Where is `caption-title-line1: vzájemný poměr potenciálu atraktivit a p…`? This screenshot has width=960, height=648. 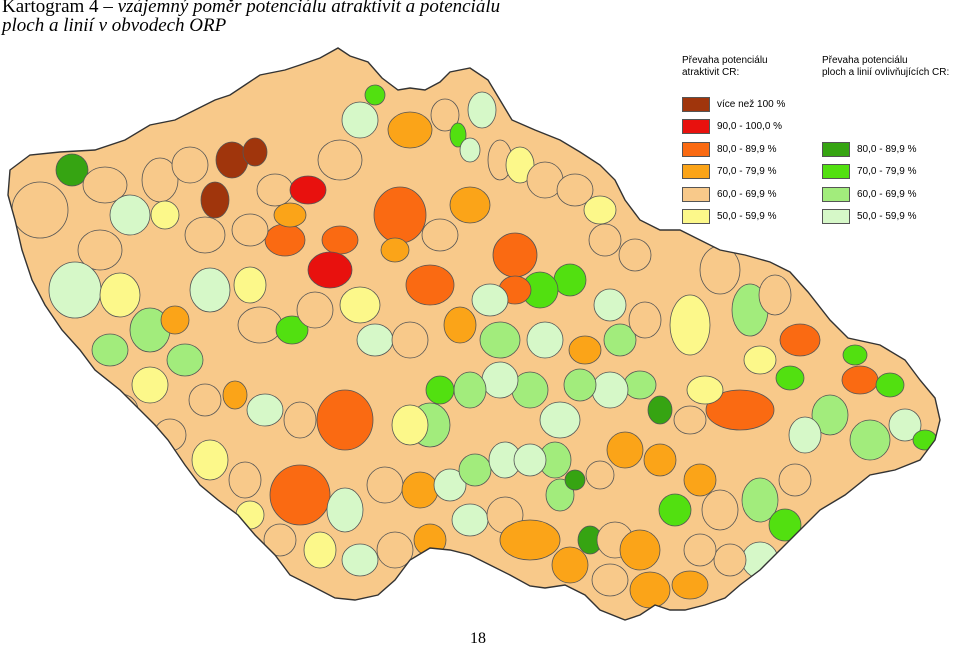
caption-title-line1: vzájemný poměr potenciálu atraktivit a p… is located at coordinates (309, 8).